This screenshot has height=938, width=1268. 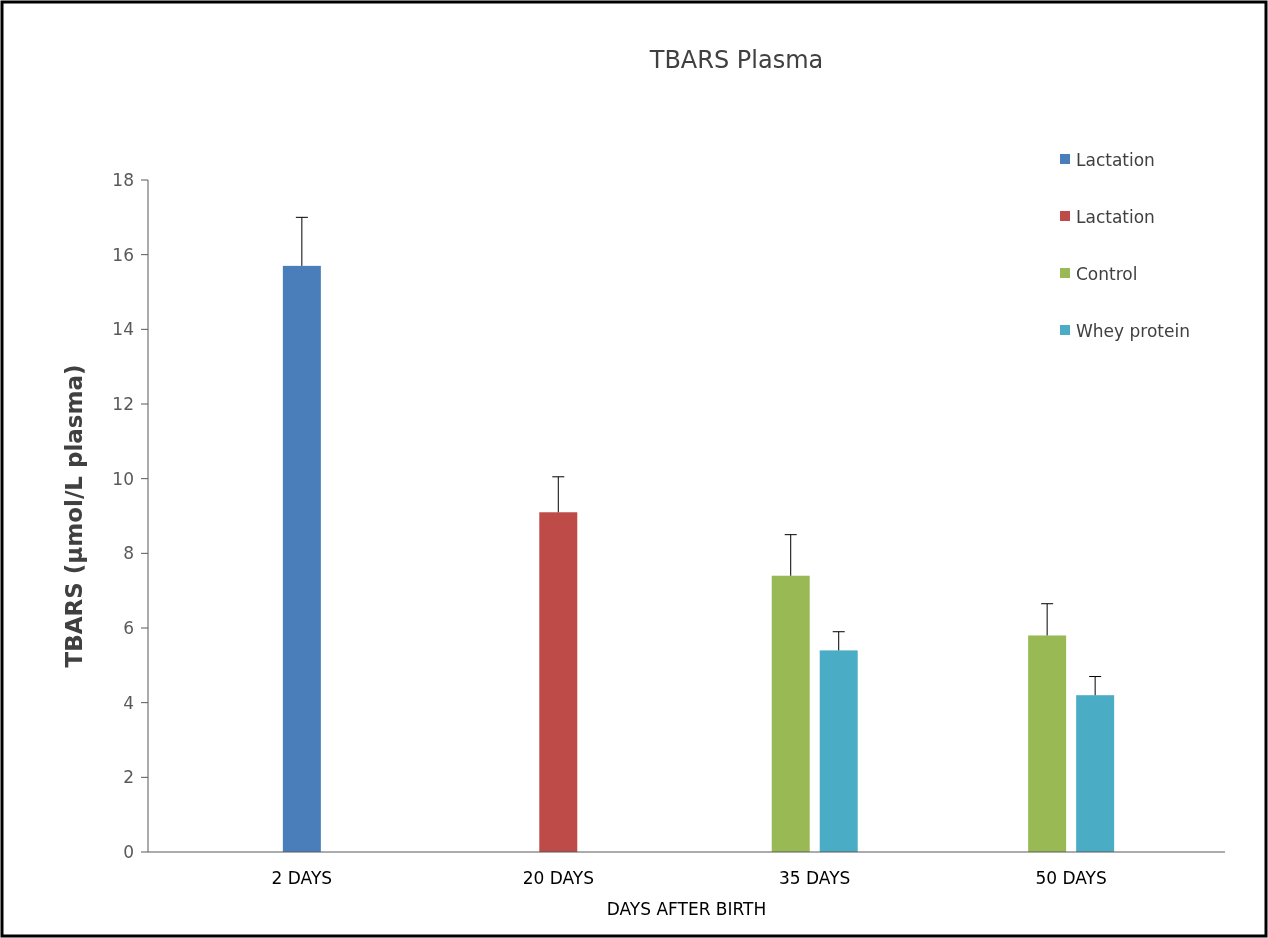 I want to click on y-tick-label: 2, so click(x=128, y=777).